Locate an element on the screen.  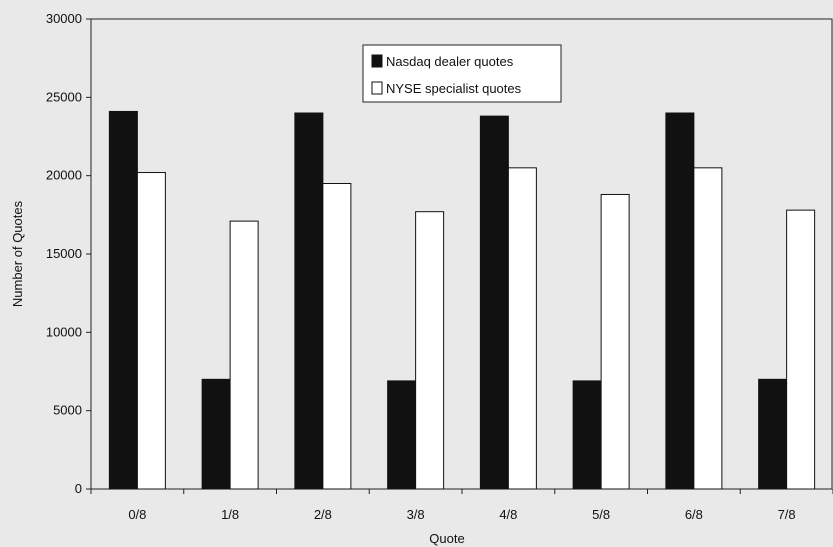
x-axis-title: Quote is located at coordinates (446, 538).